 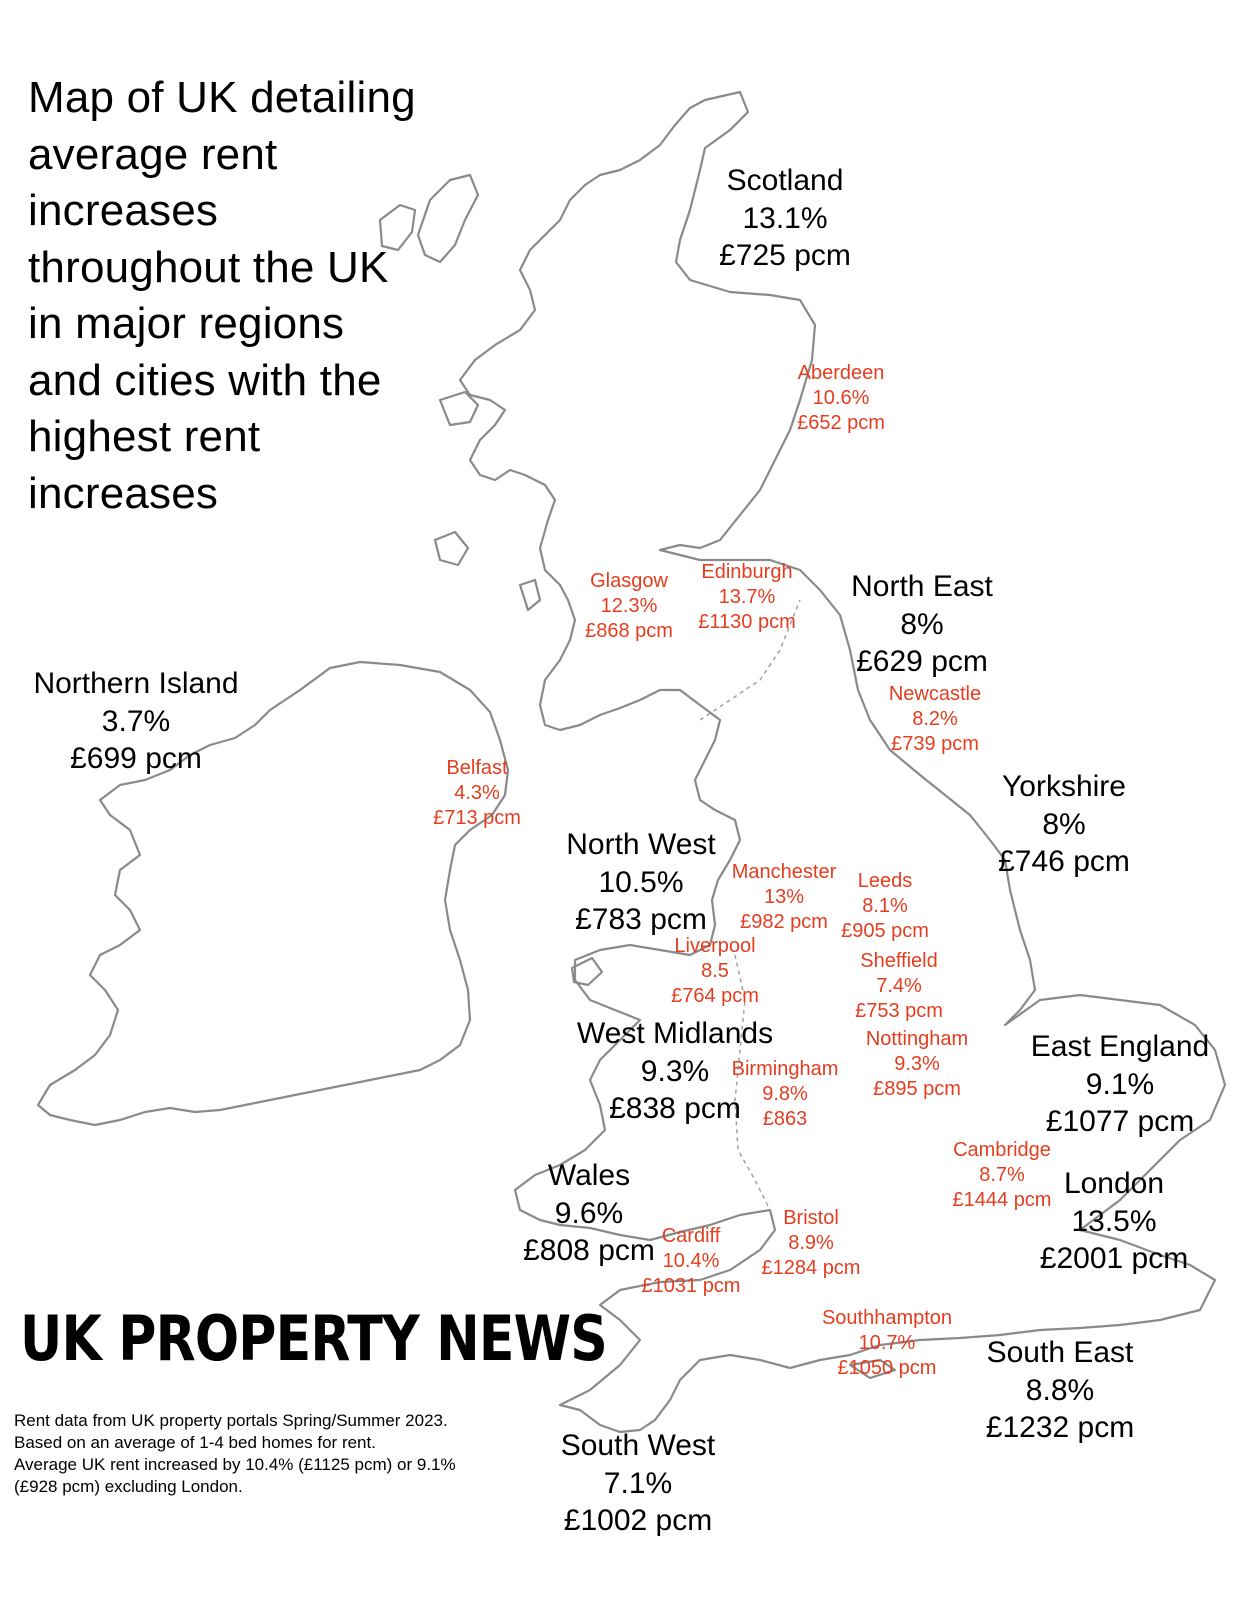 I want to click on city-pct: 8.5, so click(x=715, y=971).